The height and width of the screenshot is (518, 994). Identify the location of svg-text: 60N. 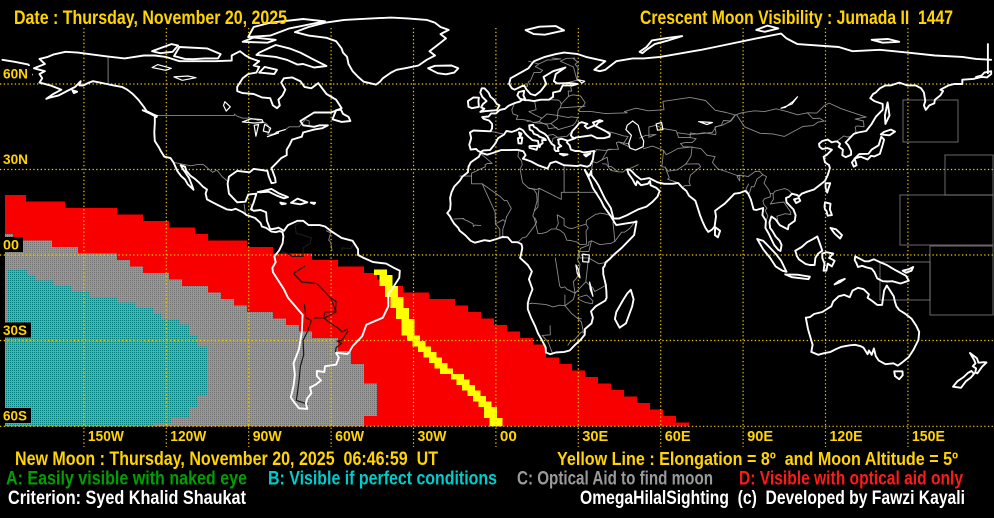
(15, 74).